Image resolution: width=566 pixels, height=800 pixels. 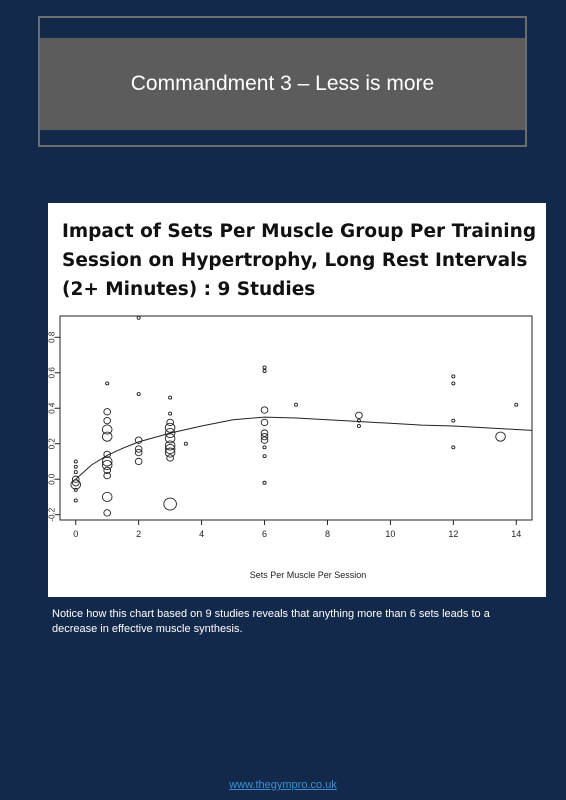 What do you see at coordinates (52, 514) in the screenshot?
I see `y-tick-label: -0.2` at bounding box center [52, 514].